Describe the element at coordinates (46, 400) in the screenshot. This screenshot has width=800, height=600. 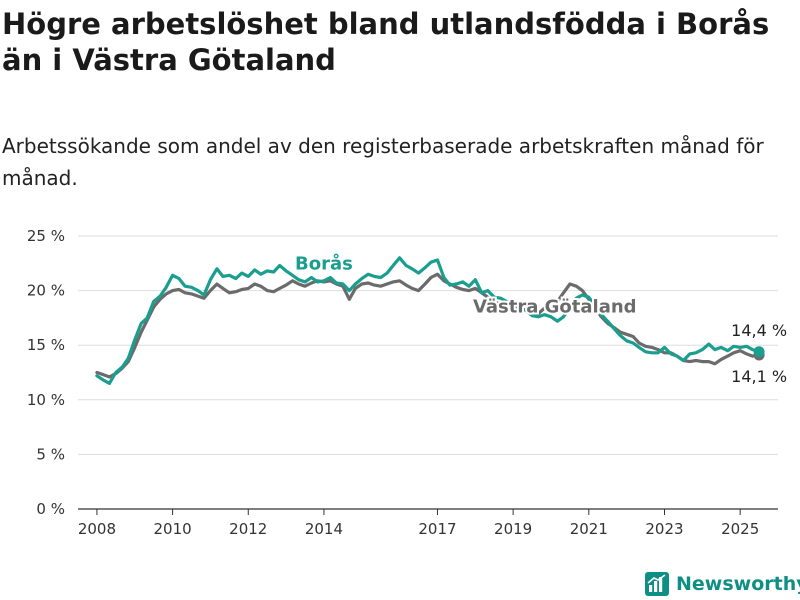
I see `y-tick-label: 10 %` at that location.